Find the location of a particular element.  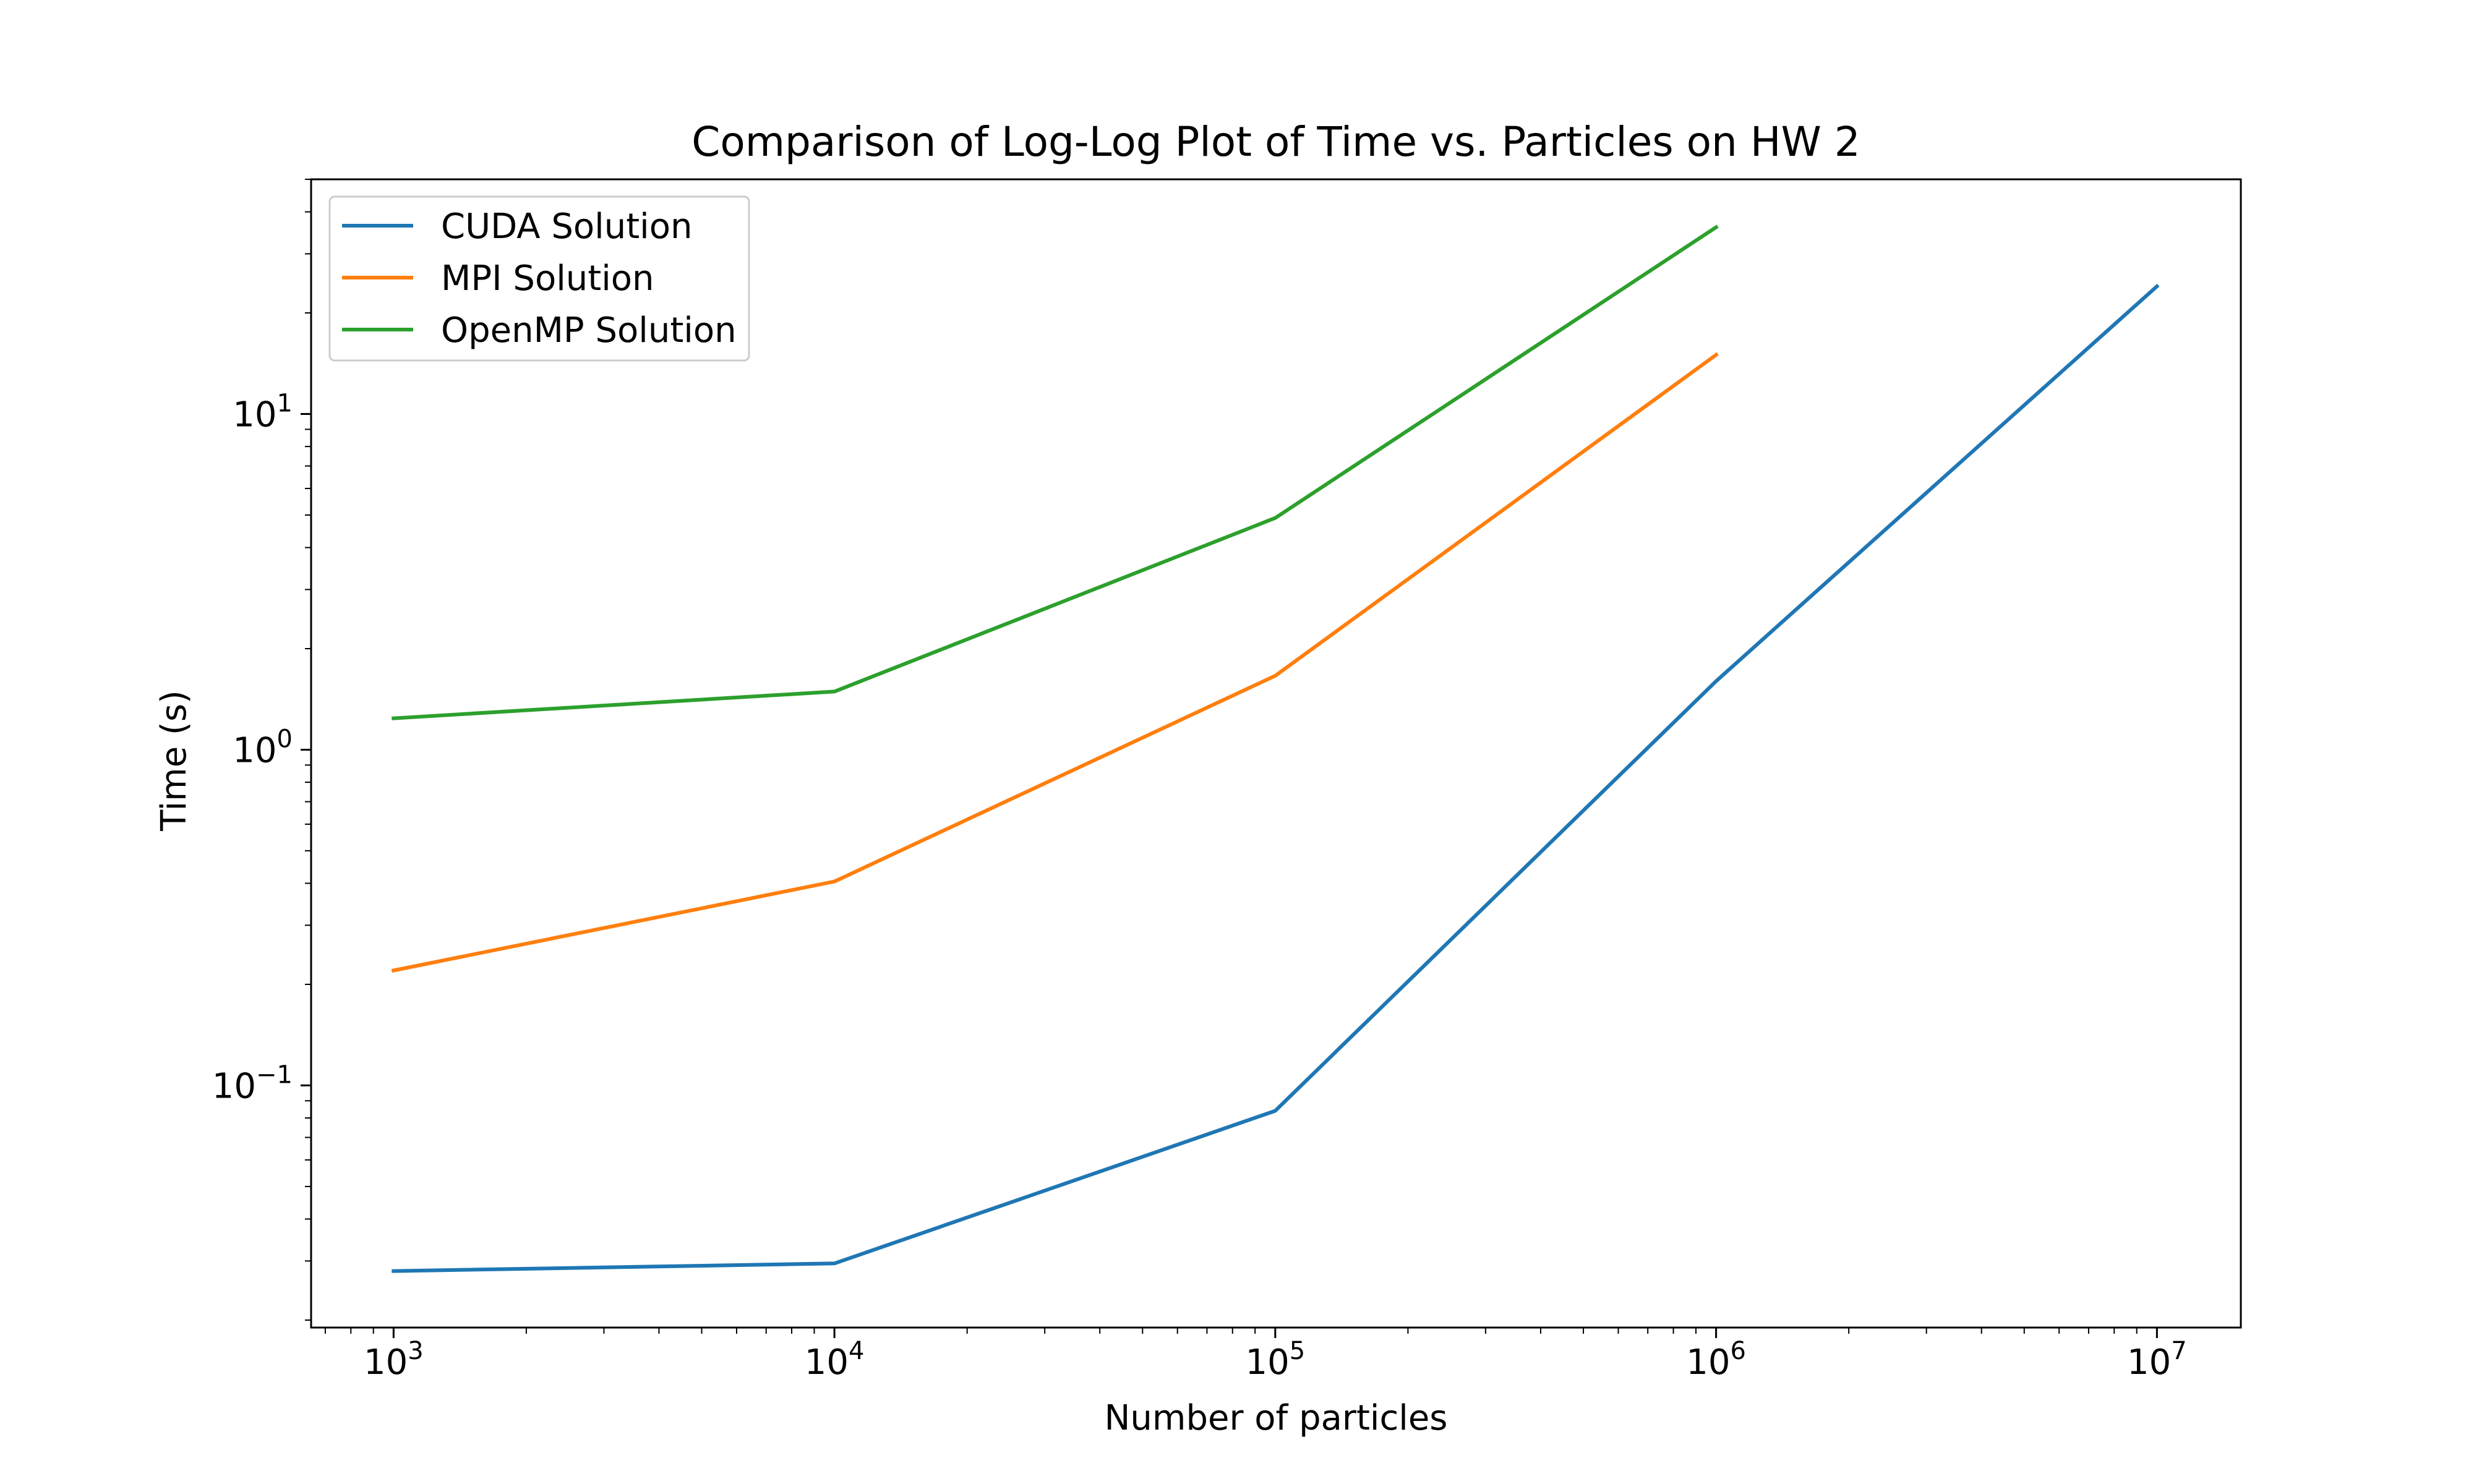

x-axis-label: Number of particles is located at coordinates (1276, 1418).